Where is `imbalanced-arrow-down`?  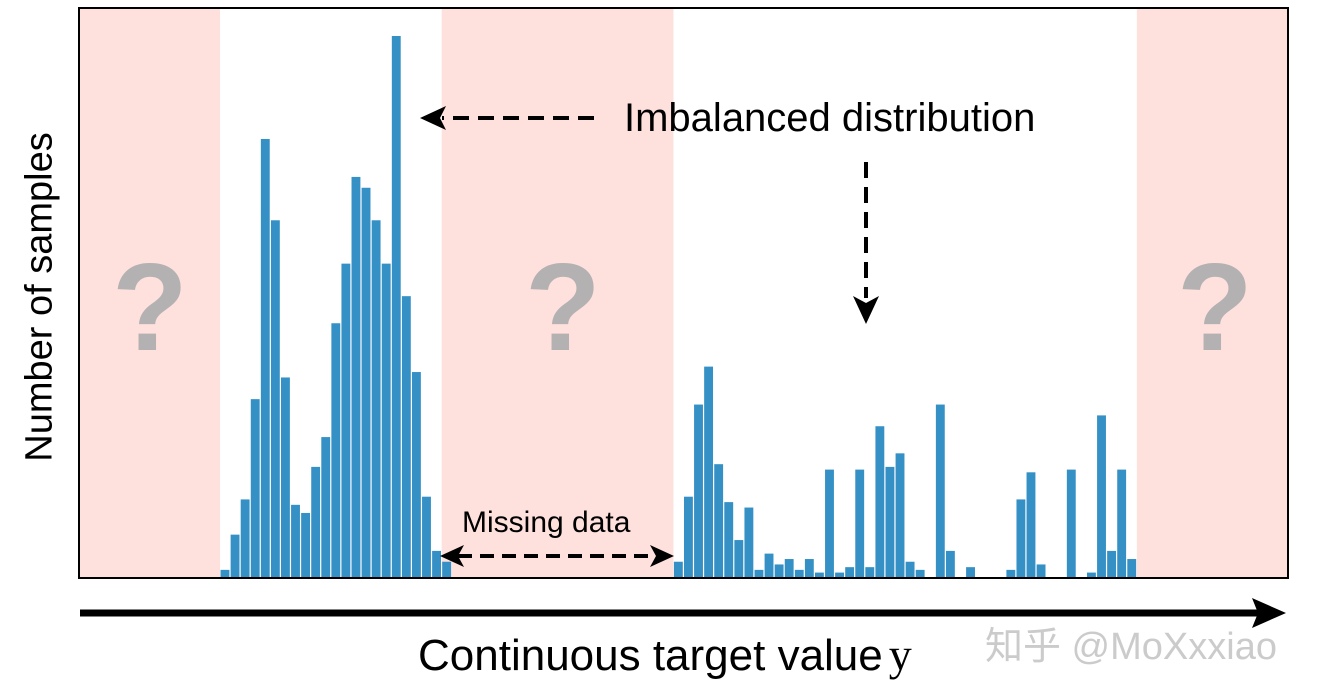
imbalanced-arrow-down is located at coordinates (866, 243).